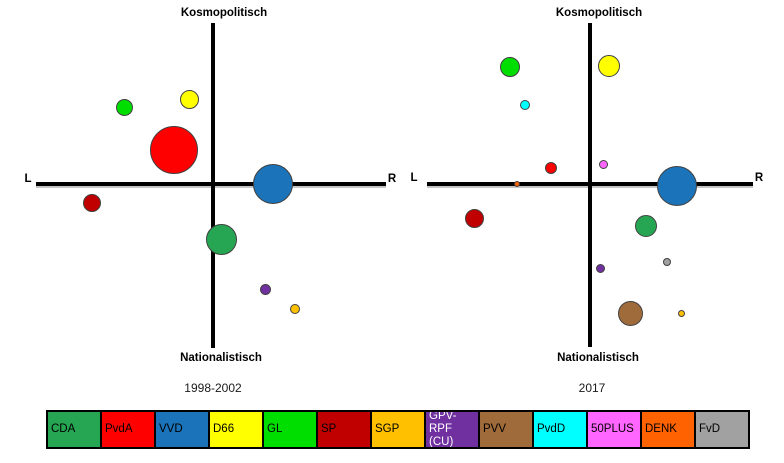 The image size is (784, 463). Describe the element at coordinates (213, 388) in the screenshot. I see `chart-period-label: 1998-2002` at that location.